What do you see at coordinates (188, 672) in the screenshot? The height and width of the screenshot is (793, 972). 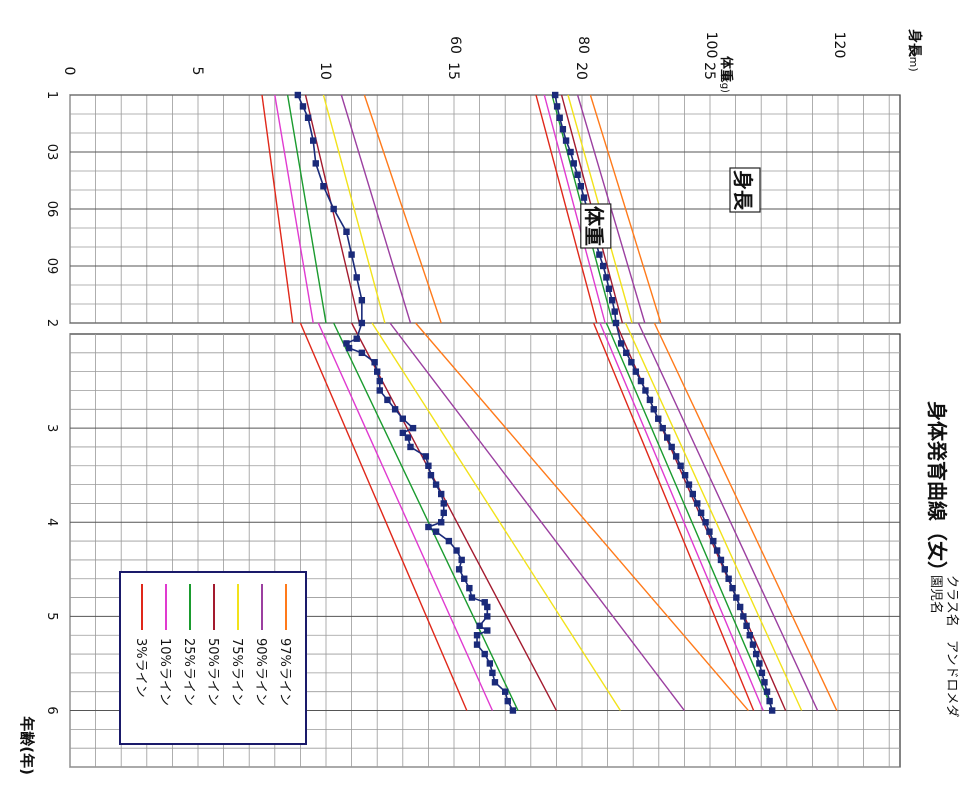 I see `legend-label: 25%ライン` at bounding box center [188, 672].